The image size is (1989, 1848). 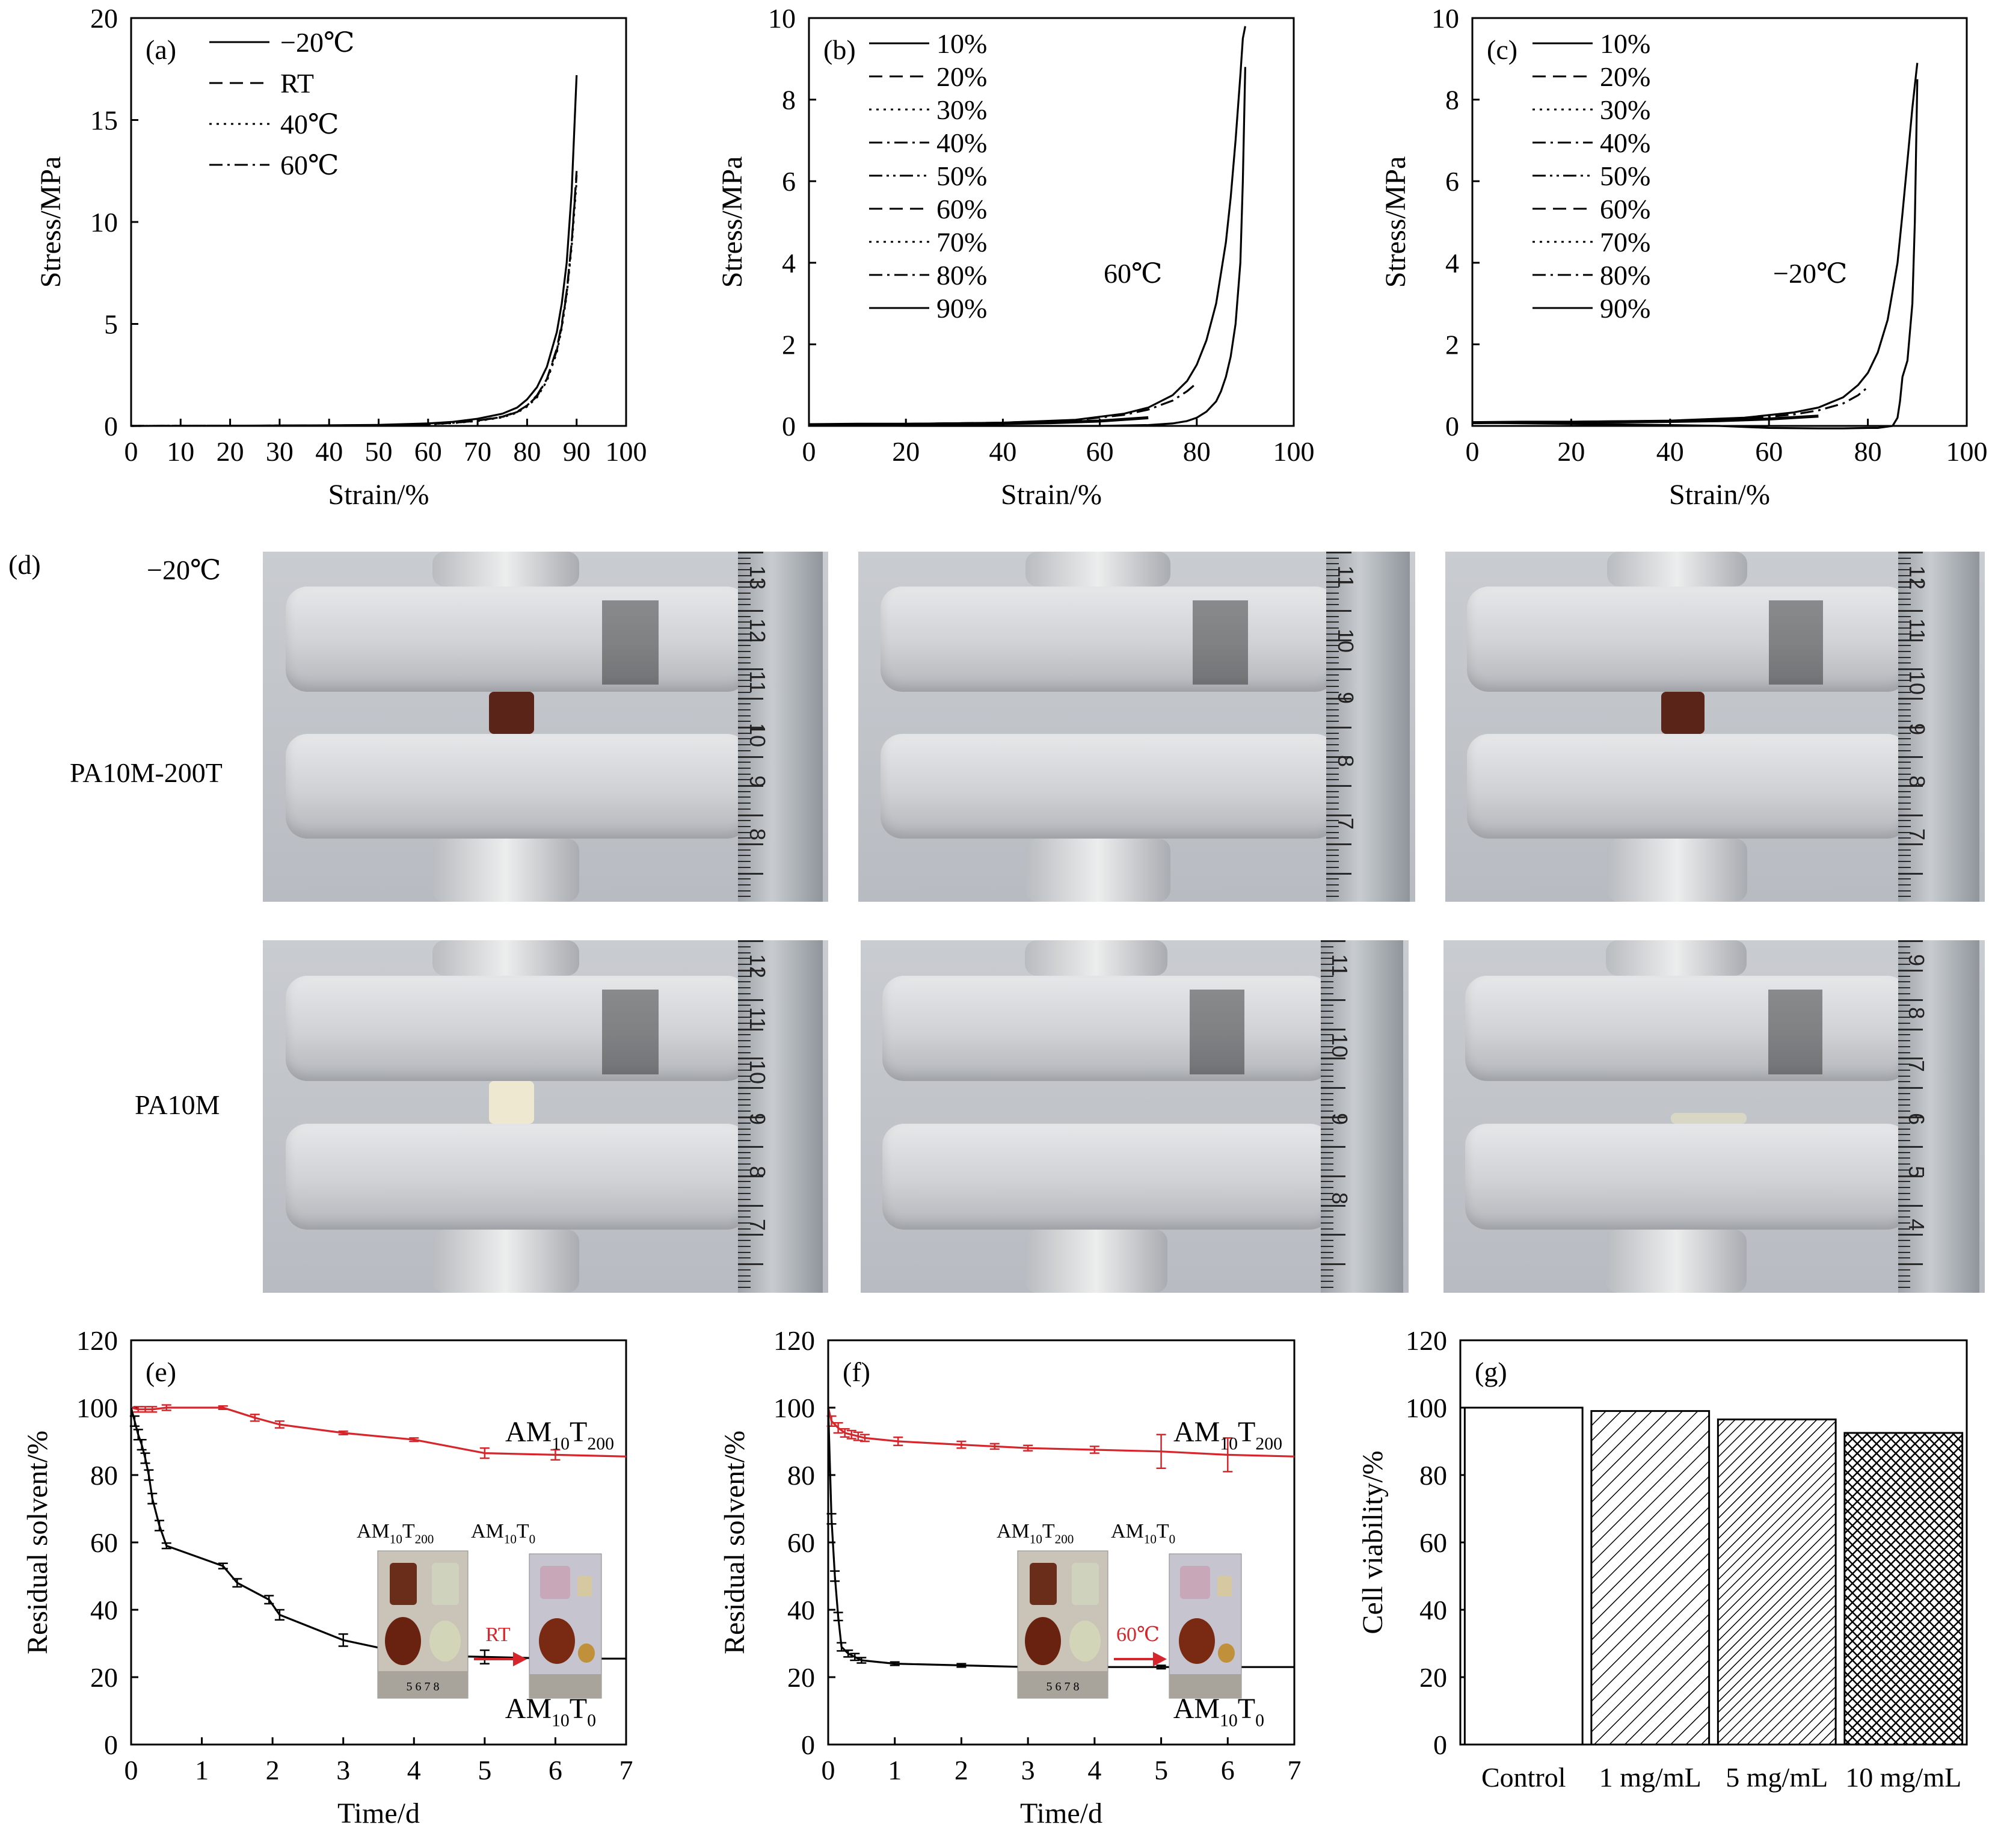 What do you see at coordinates (97, 1408) in the screenshot?
I see `y-tick-label: 100` at bounding box center [97, 1408].